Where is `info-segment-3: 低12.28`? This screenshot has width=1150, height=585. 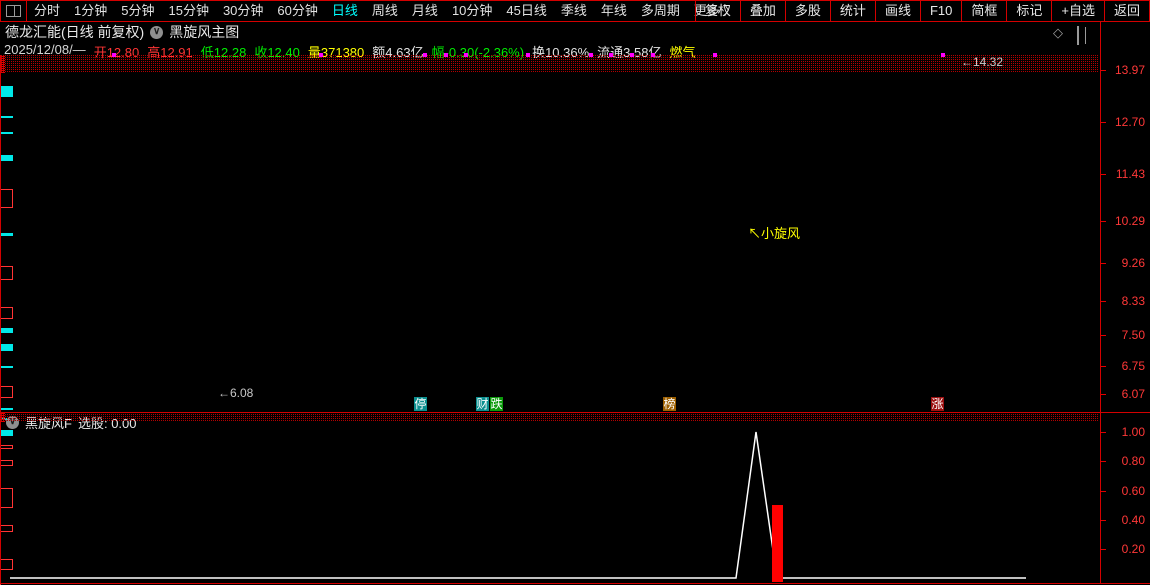
info-segment-3: 低12.28 is located at coordinates (223, 52).